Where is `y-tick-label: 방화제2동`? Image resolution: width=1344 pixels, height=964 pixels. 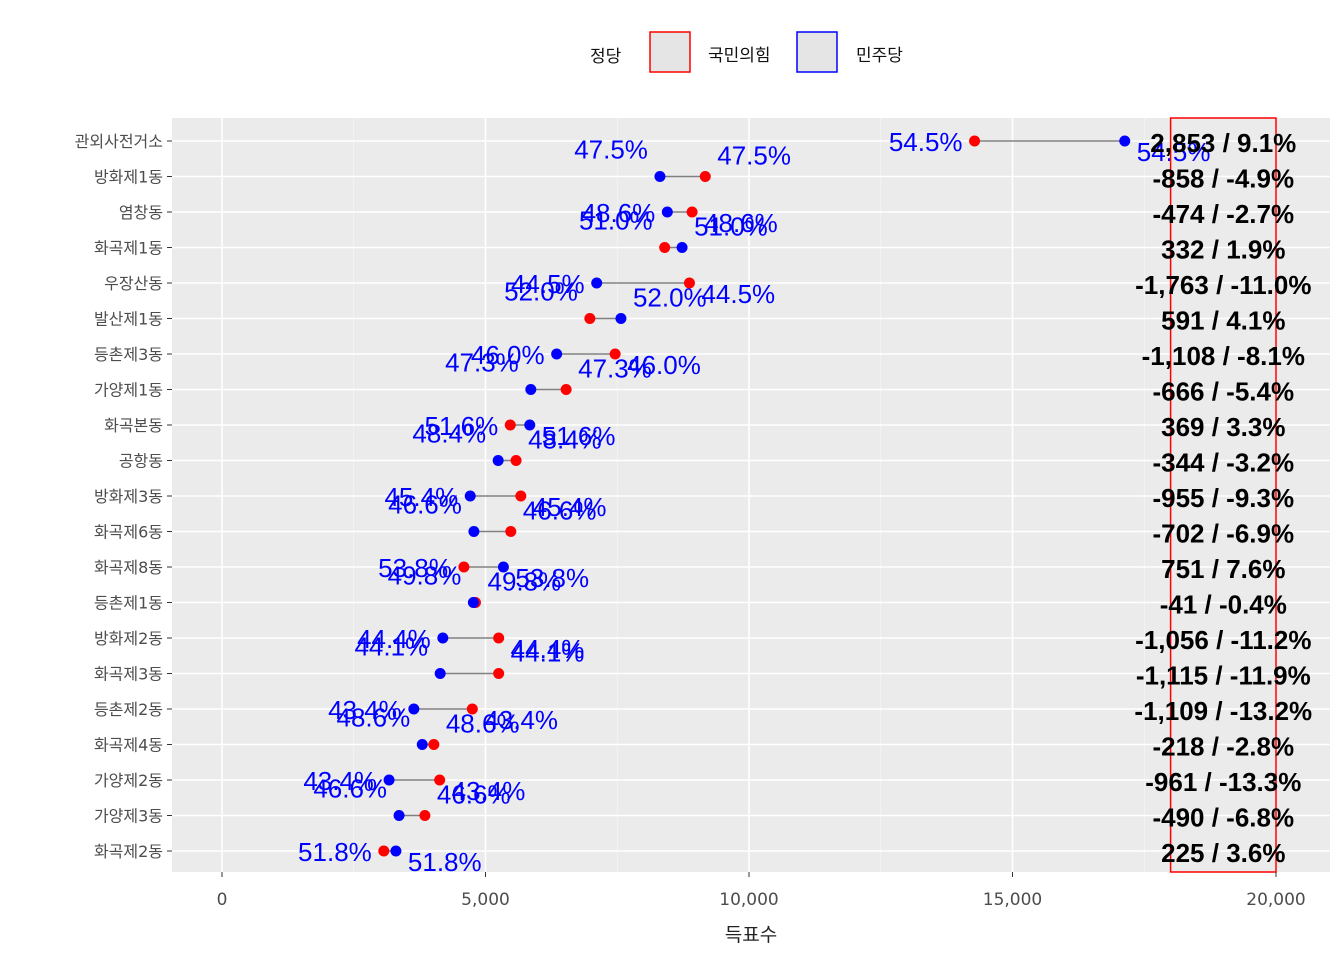 y-tick-label: 방화제2동 is located at coordinates (128, 638).